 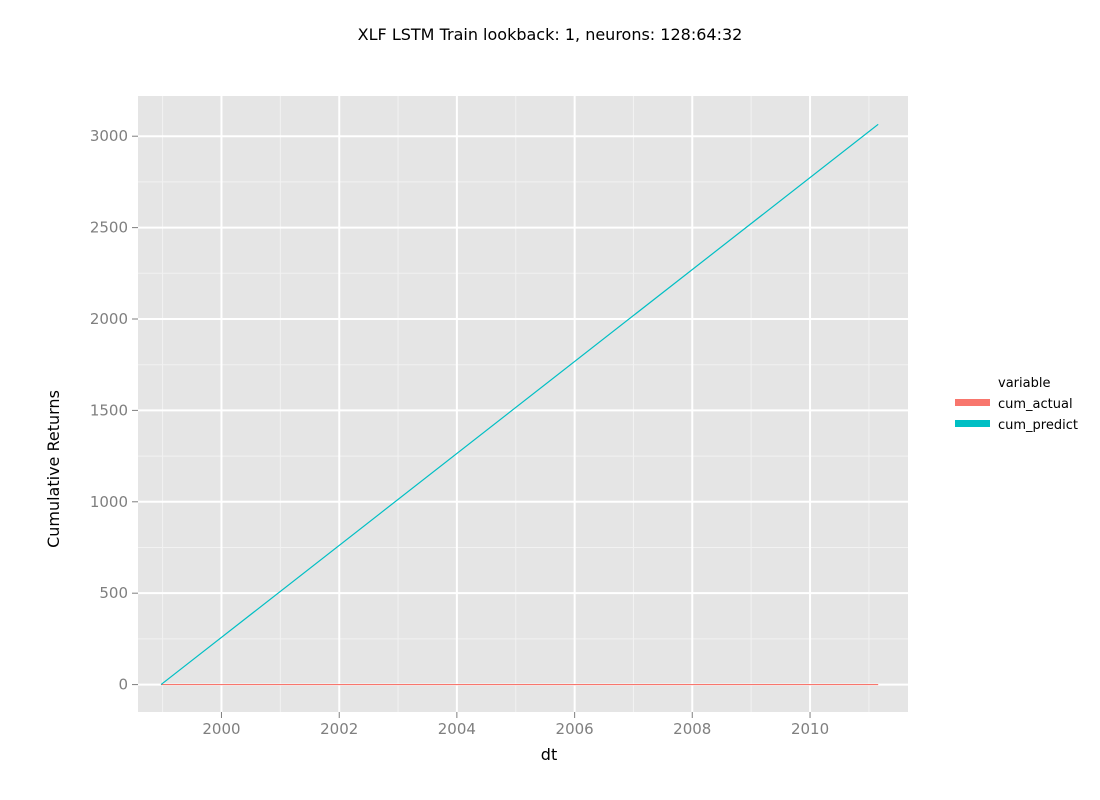 What do you see at coordinates (339, 729) in the screenshot?
I see `x-tick-label: 2002` at bounding box center [339, 729].